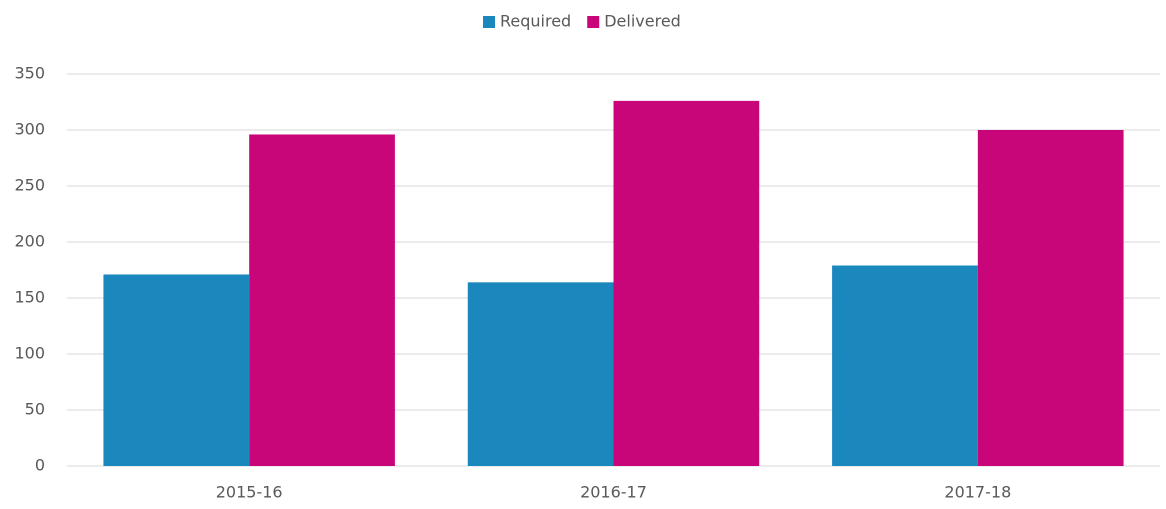 This screenshot has width=1166, height=509. What do you see at coordinates (35, 409) in the screenshot?
I see `y-tick-label: 50` at bounding box center [35, 409].